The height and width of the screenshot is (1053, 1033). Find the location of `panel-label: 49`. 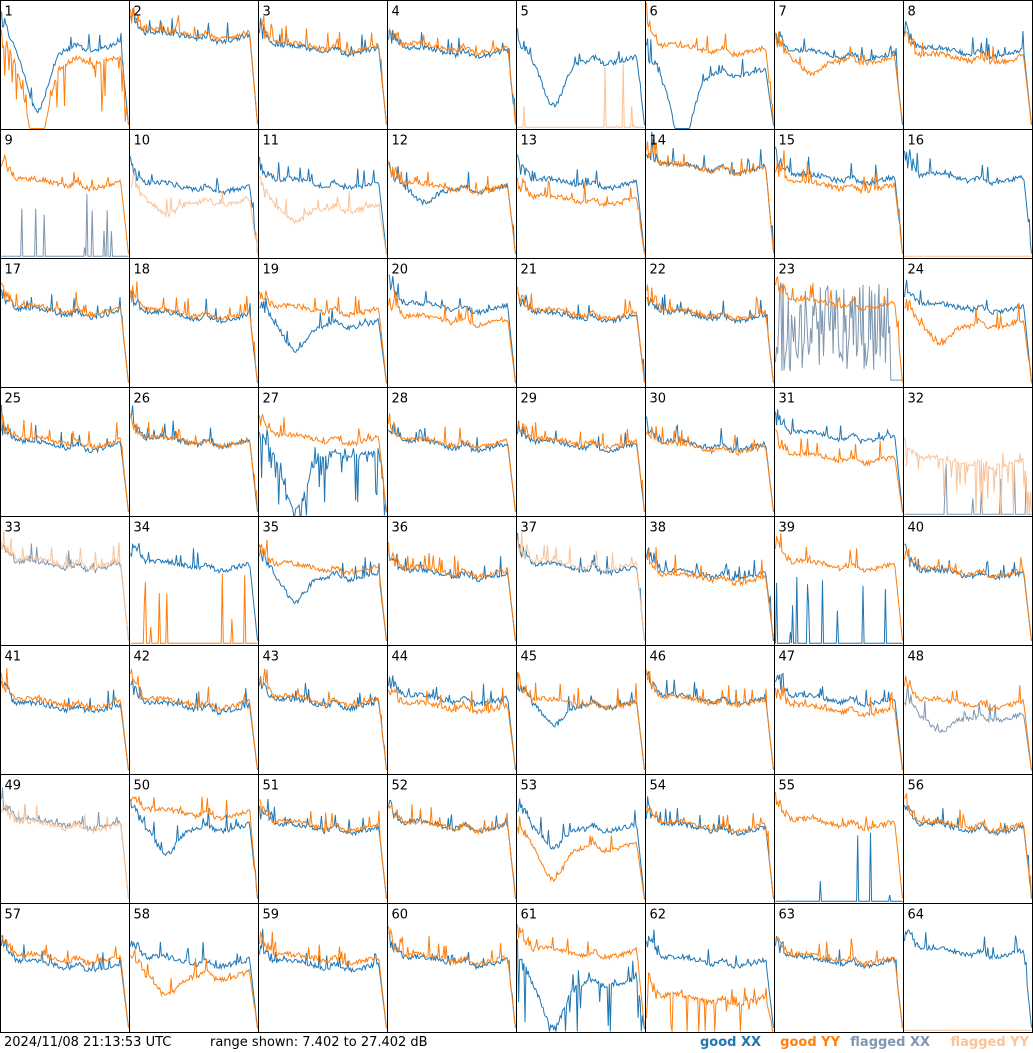

panel-label: 49 is located at coordinates (13, 786).